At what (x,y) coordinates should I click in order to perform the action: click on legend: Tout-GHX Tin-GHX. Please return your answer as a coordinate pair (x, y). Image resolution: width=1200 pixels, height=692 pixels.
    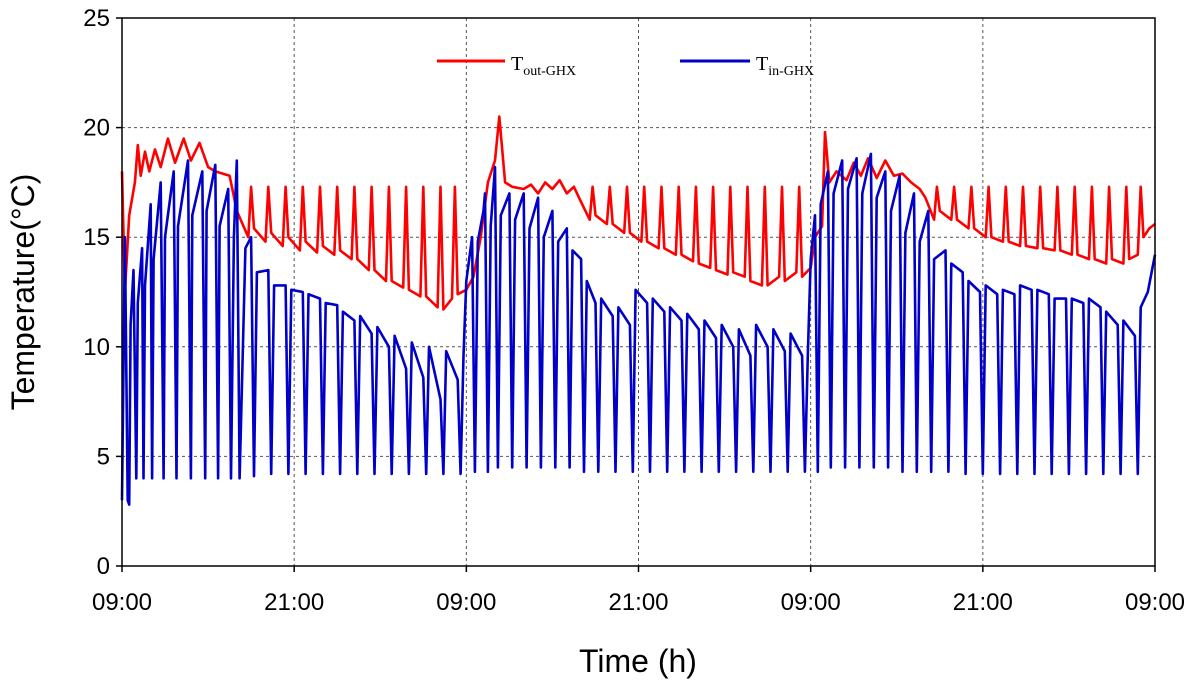
    Looking at the image, I should click on (625, 66).